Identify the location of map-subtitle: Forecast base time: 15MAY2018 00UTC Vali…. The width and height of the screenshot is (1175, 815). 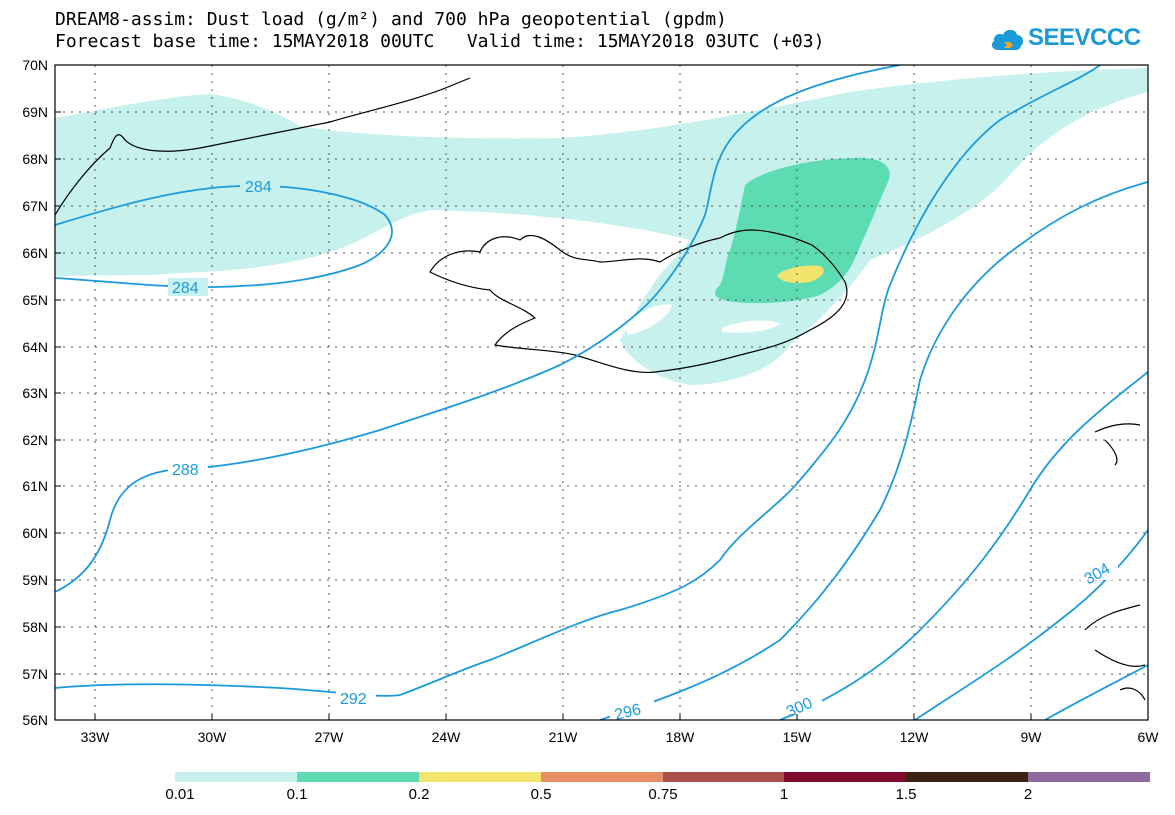
(439, 42).